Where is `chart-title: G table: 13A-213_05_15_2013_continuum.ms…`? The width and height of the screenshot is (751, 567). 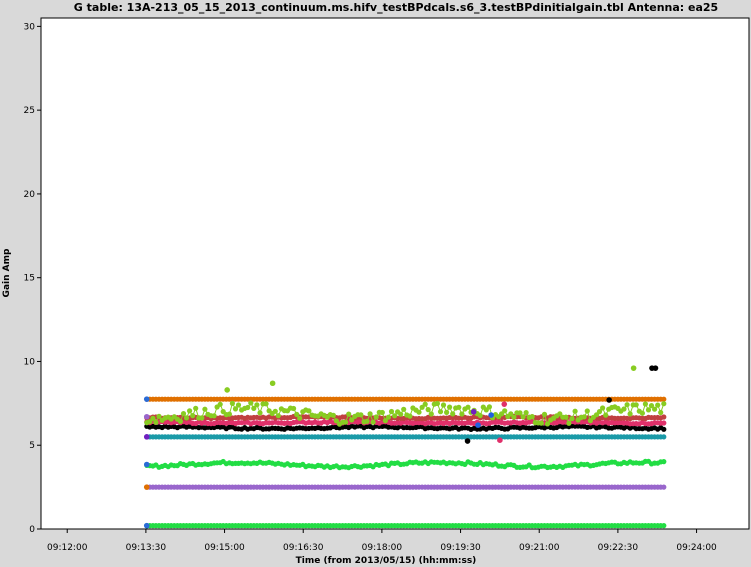
chart-title: G table: 13A-213_05_15_2013_continuum.ms… is located at coordinates (396, 7).